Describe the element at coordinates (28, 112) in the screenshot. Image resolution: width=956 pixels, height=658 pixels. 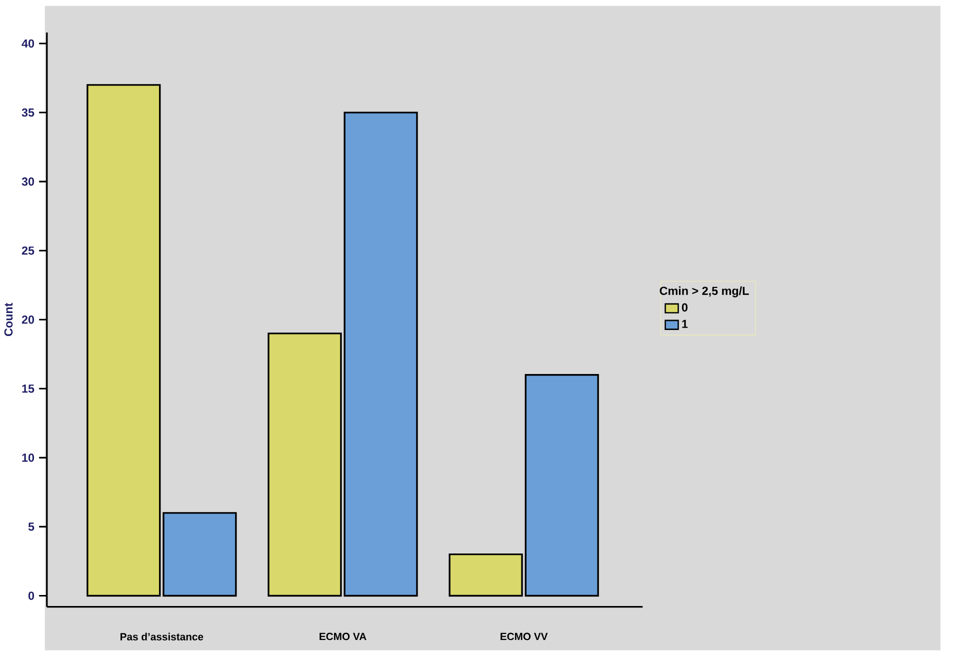
I see `y-tick-label: 35` at that location.